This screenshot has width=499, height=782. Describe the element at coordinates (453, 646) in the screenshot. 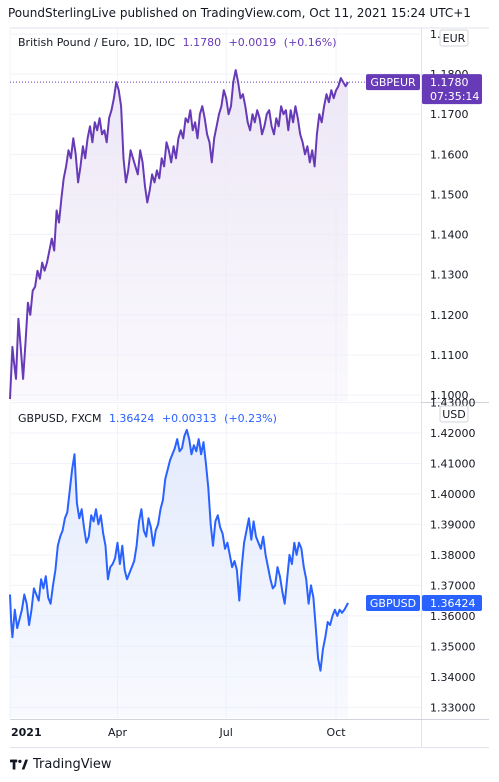

I see `gbpusd-y-tick-label: 1.35000` at that location.